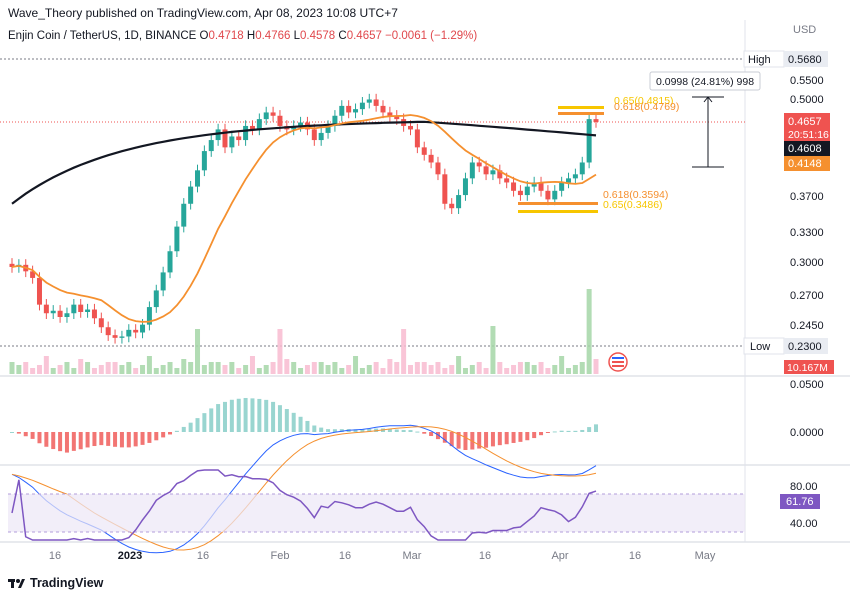  What do you see at coordinates (785, 59) in the screenshot?
I see `high-badge: High 0.5680` at bounding box center [785, 59].